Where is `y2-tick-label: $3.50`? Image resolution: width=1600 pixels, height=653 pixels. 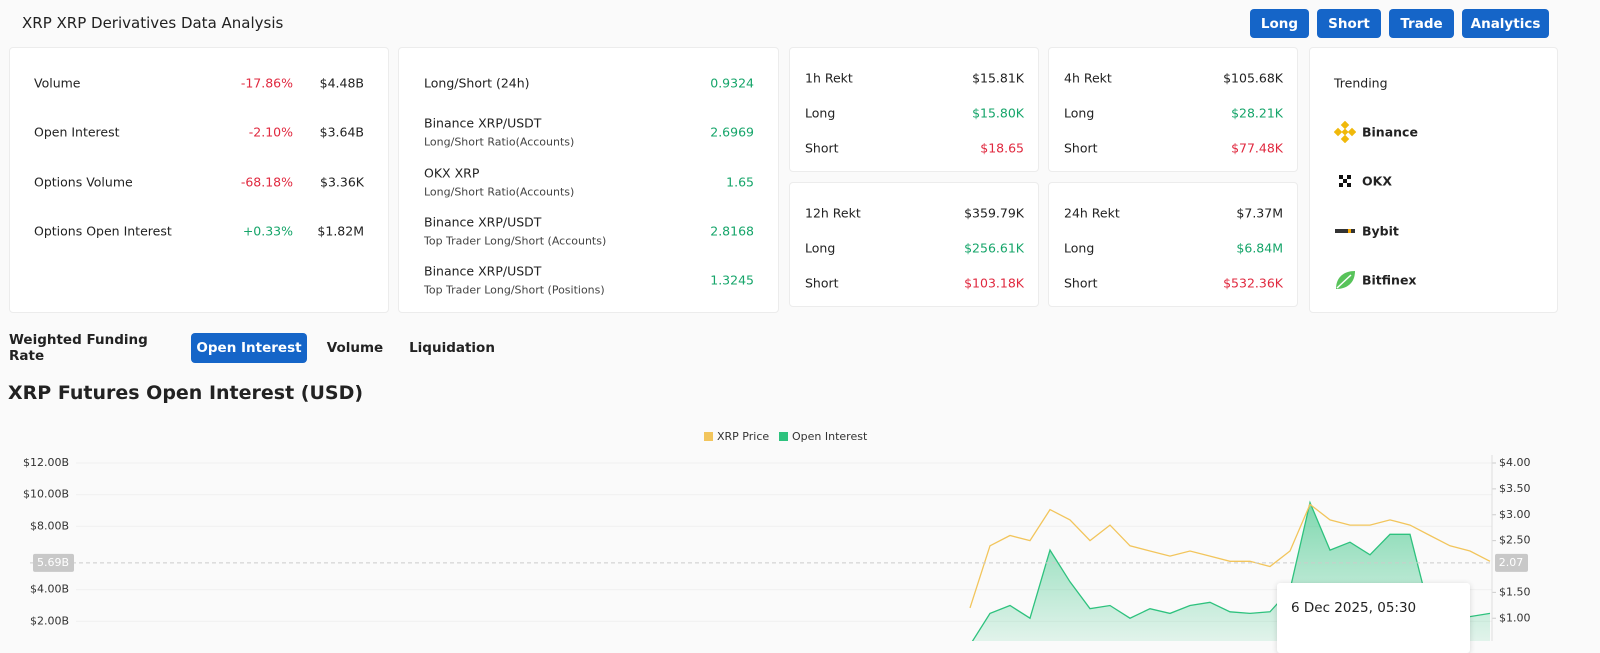
y2-tick-label: $3.50 is located at coordinates (1515, 488).